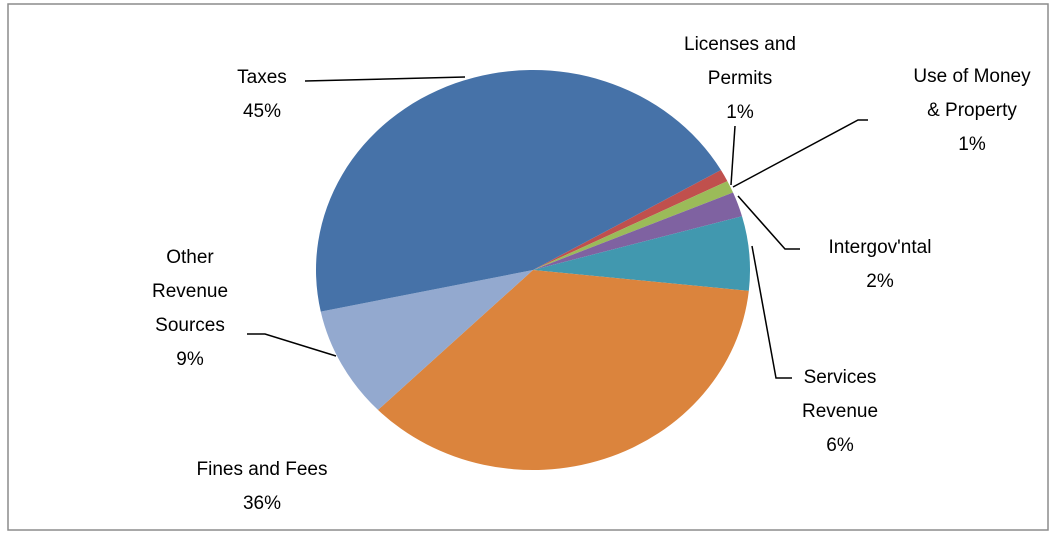 This screenshot has width=1055, height=537. What do you see at coordinates (262, 111) in the screenshot?
I see `slice-value: 45%` at bounding box center [262, 111].